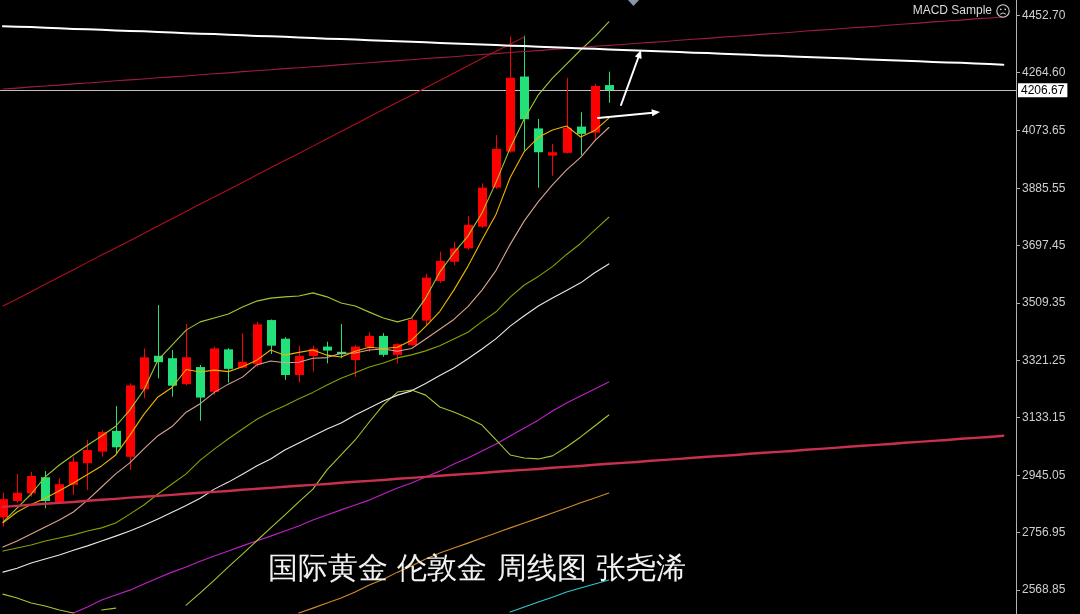 This screenshot has height=614, width=1080. I want to click on y-tick-label: 3133.15, so click(1044, 417).